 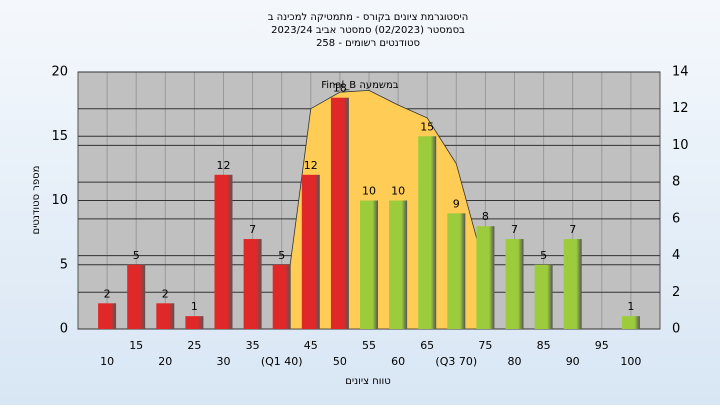 I want to click on x-tick-label: 45, so click(x=311, y=345).